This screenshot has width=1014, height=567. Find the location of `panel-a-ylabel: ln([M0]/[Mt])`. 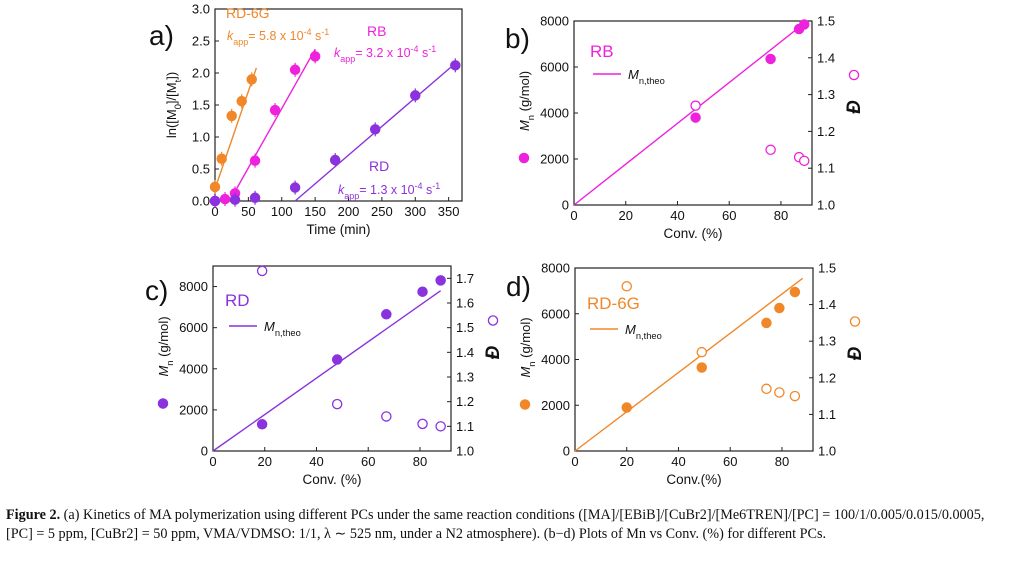

panel-a-ylabel: ln([M0]/[Mt]) is located at coordinates (173, 105).